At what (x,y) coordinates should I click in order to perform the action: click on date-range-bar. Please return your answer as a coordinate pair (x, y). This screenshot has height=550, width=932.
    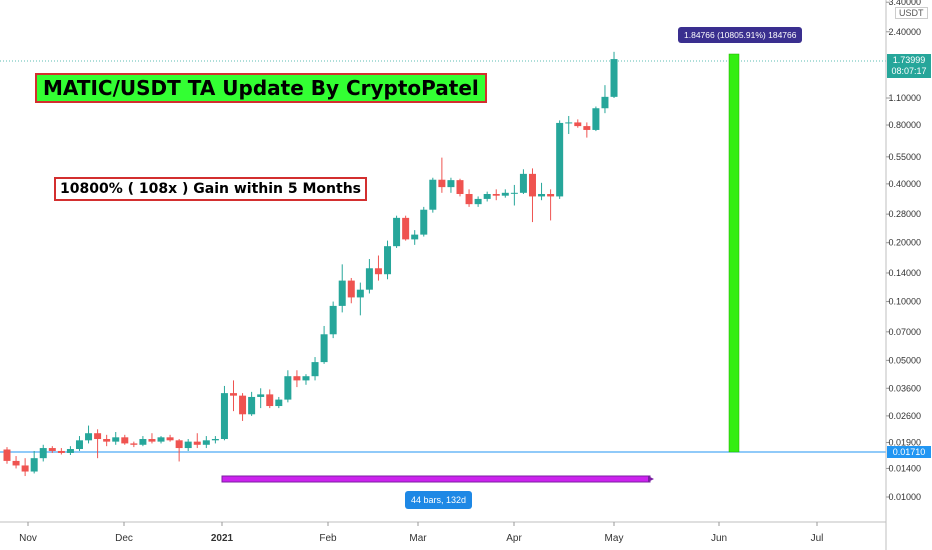
    Looking at the image, I should click on (436, 479).